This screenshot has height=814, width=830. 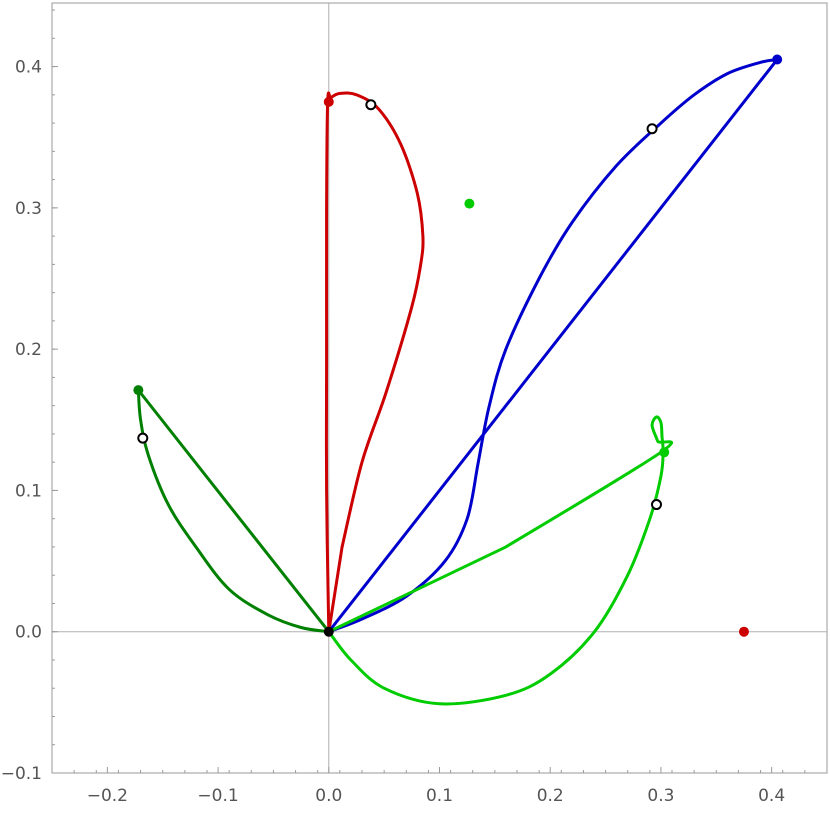 I want to click on x-tick-label: 0.2, so click(x=550, y=796).